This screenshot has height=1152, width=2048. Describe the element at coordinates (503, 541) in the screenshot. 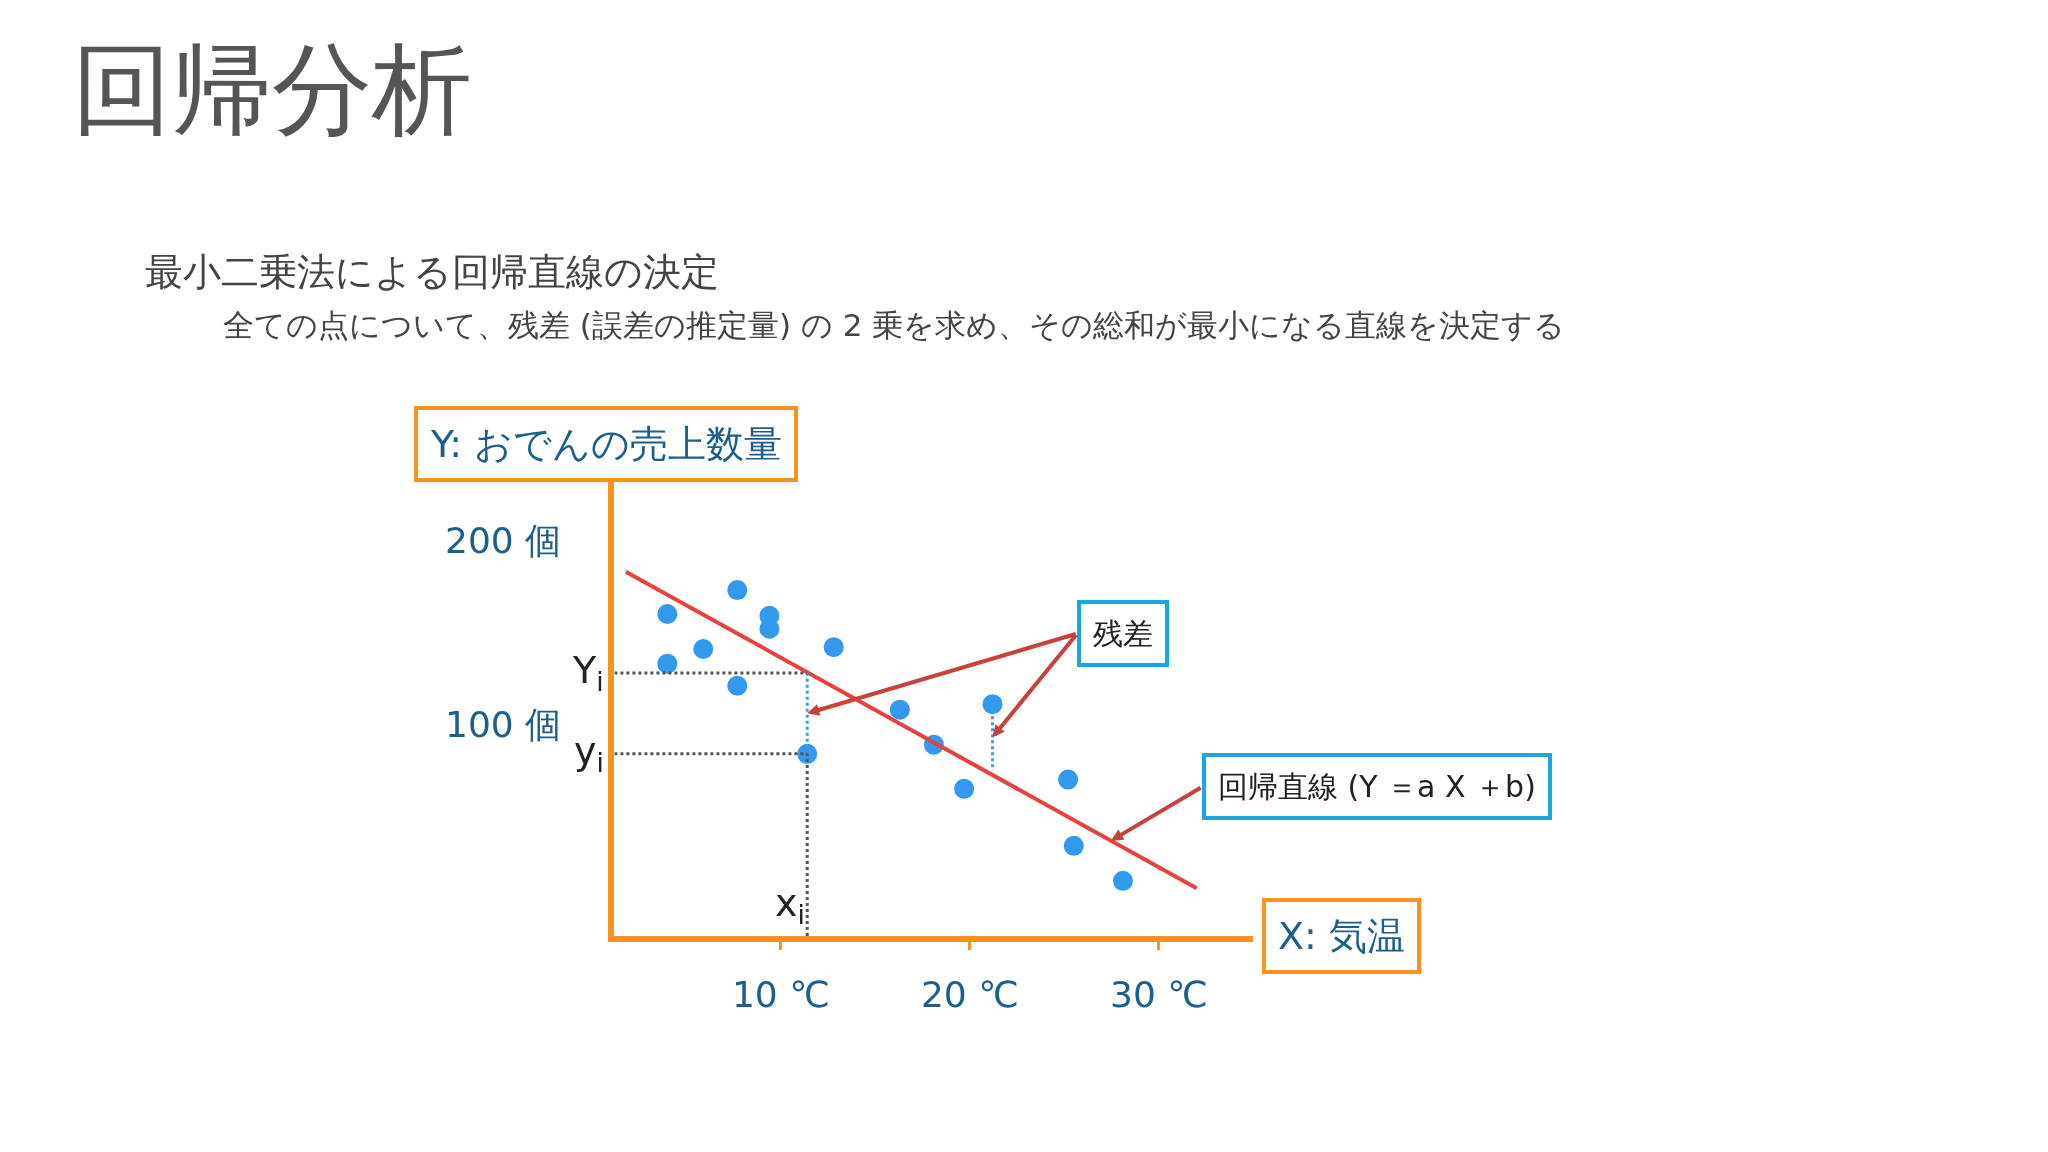

I see `y-tick-label: 200 個` at that location.